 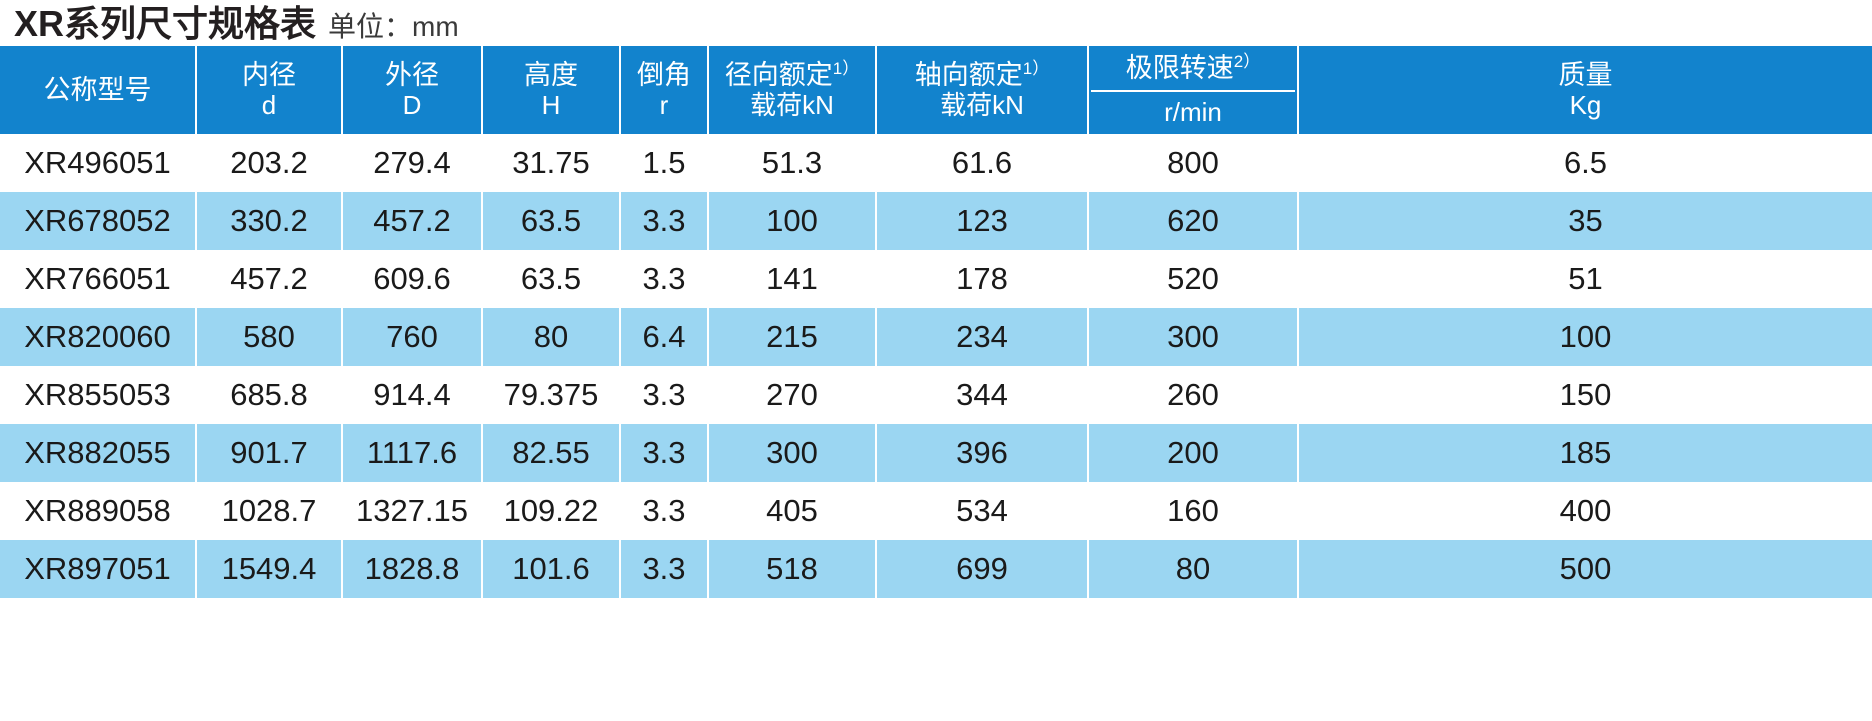 What do you see at coordinates (1193, 111) in the screenshot?
I see `column-header-line2: r/min` at bounding box center [1193, 111].